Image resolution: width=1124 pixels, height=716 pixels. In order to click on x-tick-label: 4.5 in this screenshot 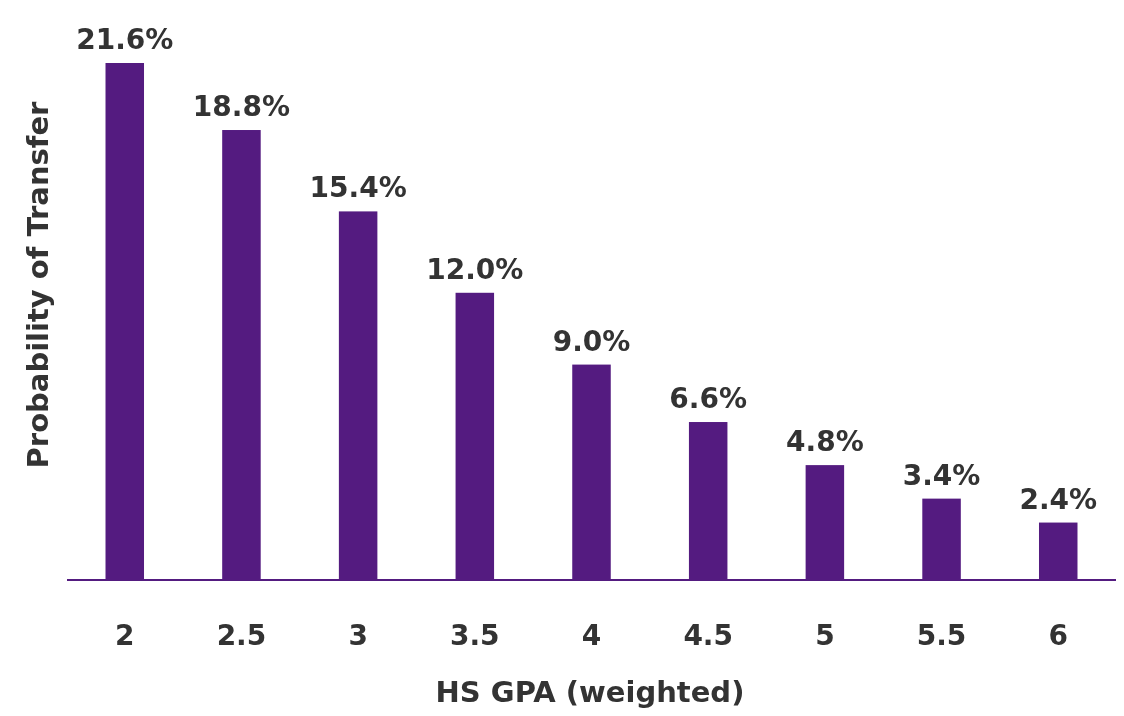, I will do `click(708, 635)`.